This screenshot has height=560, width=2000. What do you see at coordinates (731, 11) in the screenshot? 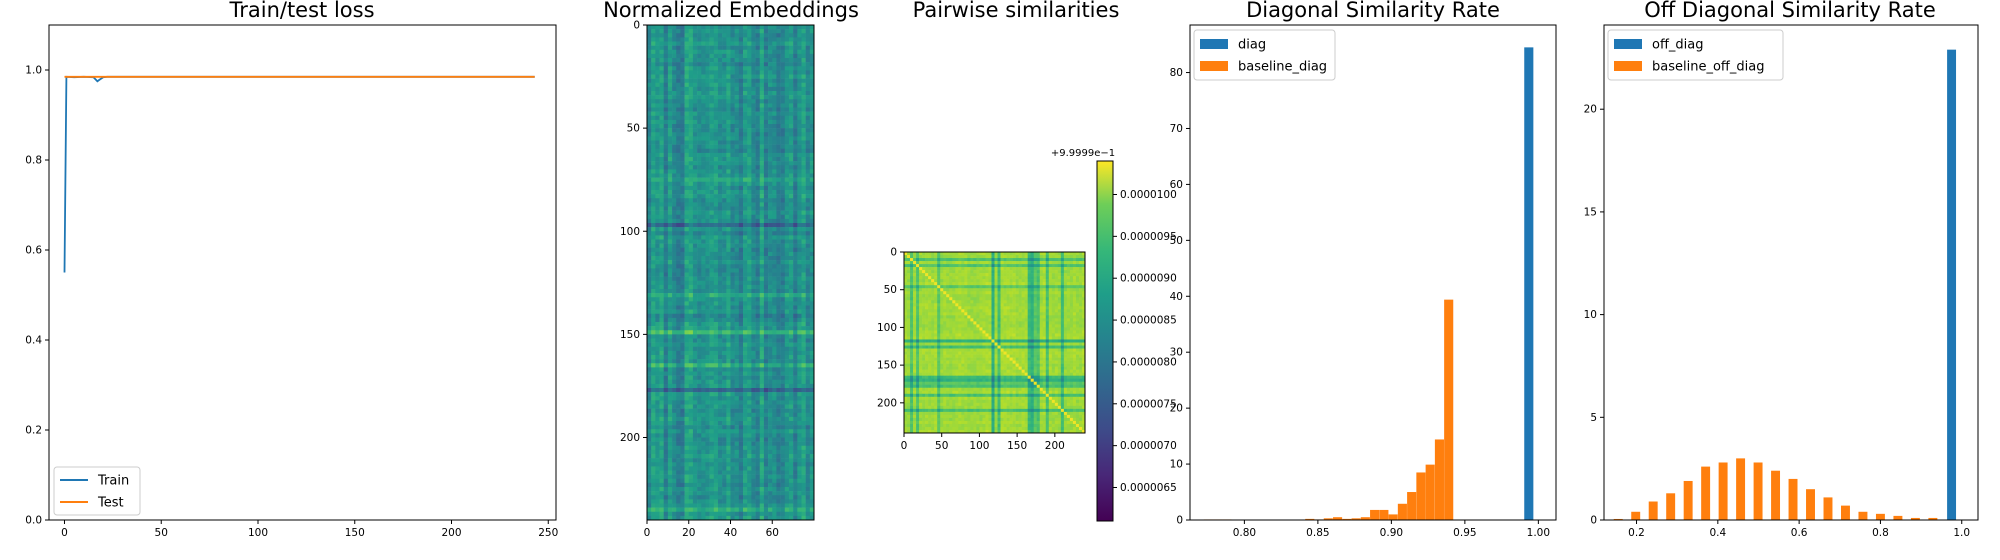
I see `embeddings-title: Normalized Embeddings` at bounding box center [731, 11].